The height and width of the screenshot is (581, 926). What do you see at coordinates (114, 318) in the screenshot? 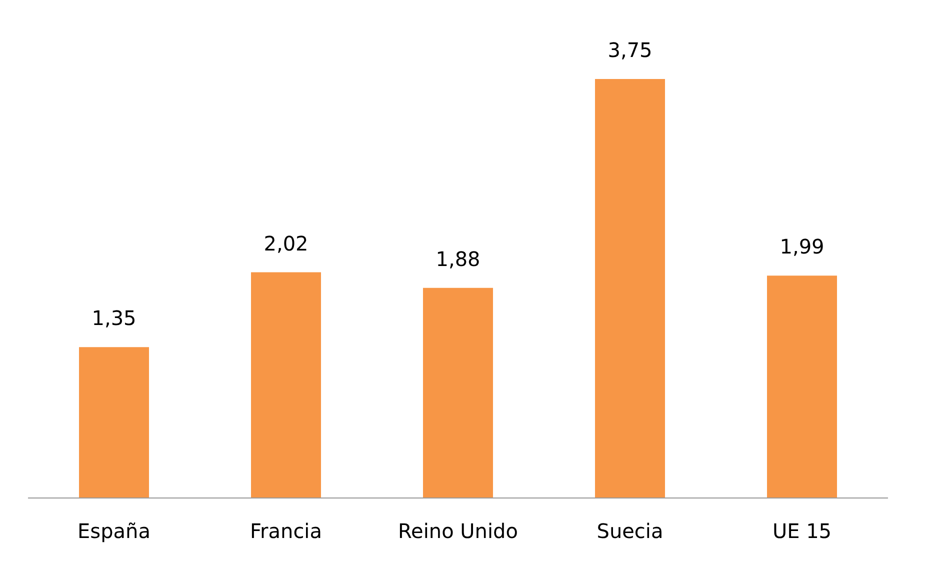
I see `data-label: 1,35` at bounding box center [114, 318].